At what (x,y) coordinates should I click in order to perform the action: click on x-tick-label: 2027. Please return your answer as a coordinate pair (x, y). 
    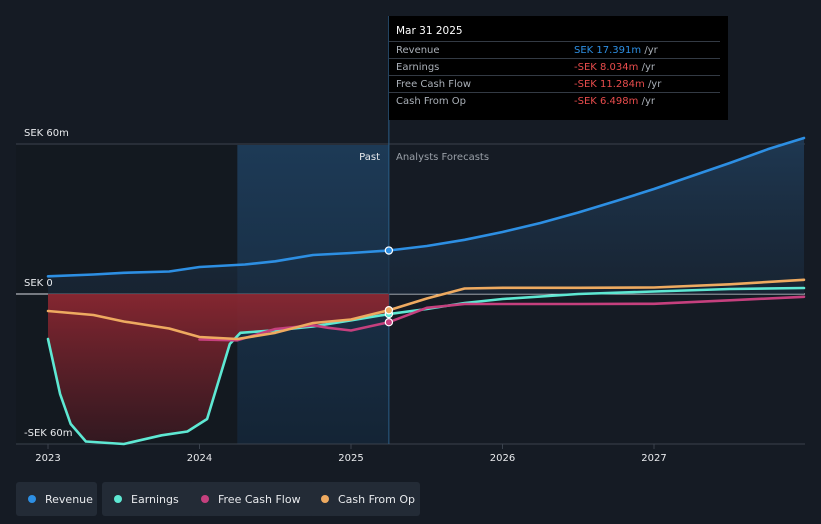
    Looking at the image, I should click on (653, 458).